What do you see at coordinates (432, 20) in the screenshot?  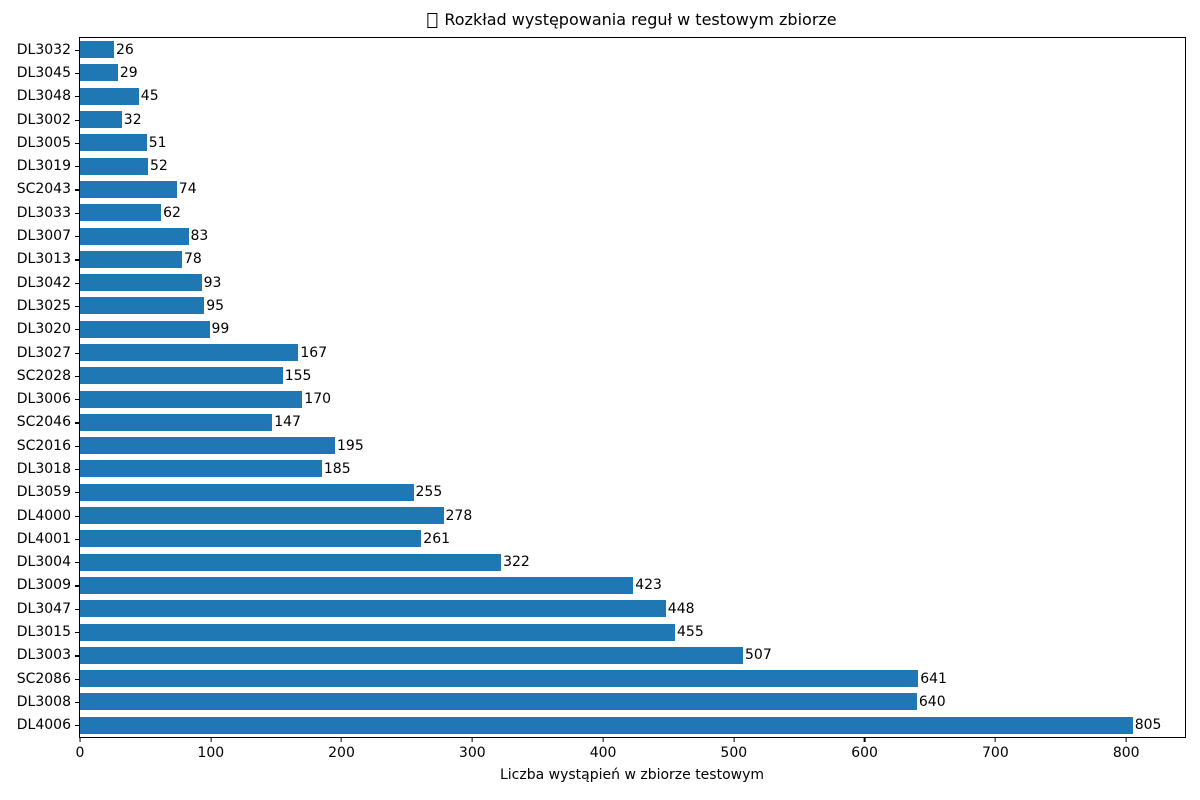 I see `missing-glyph-icon` at bounding box center [432, 20].